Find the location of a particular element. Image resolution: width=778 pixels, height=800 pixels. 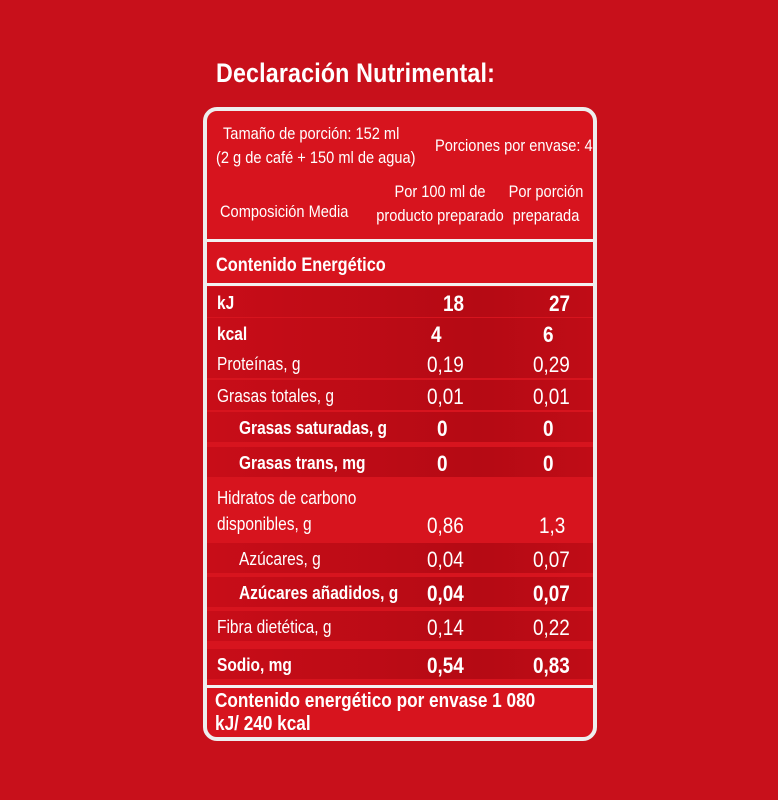

section-energy: Contenido Energético is located at coordinates (301, 265).